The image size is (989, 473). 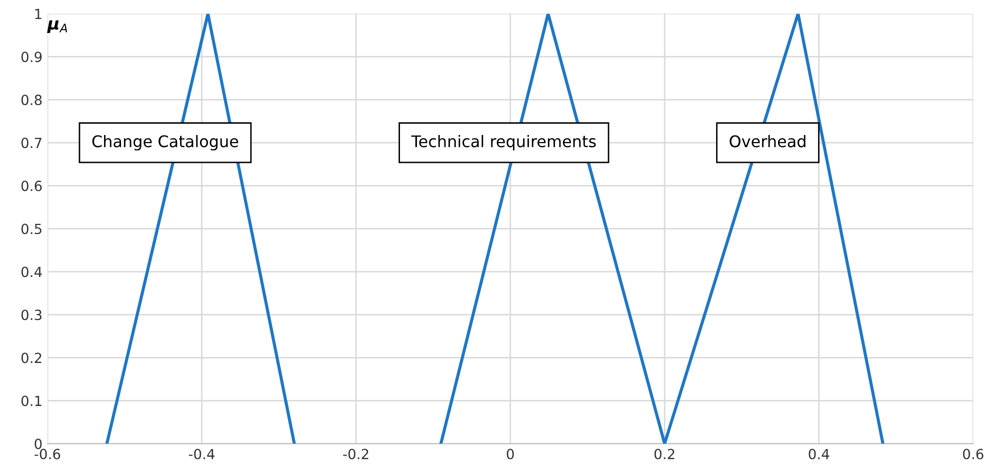 I want to click on y-tick-label: 0.4, so click(x=31, y=272).